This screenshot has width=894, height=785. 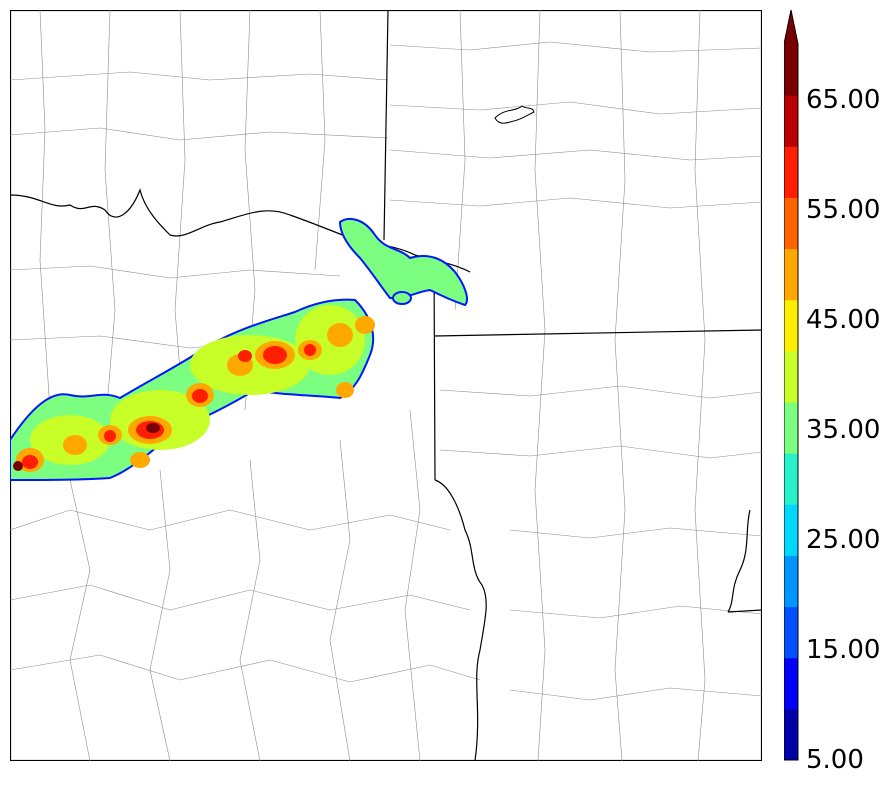 What do you see at coordinates (843, 100) in the screenshot?
I see `tick-label-65: 65.00` at bounding box center [843, 100].